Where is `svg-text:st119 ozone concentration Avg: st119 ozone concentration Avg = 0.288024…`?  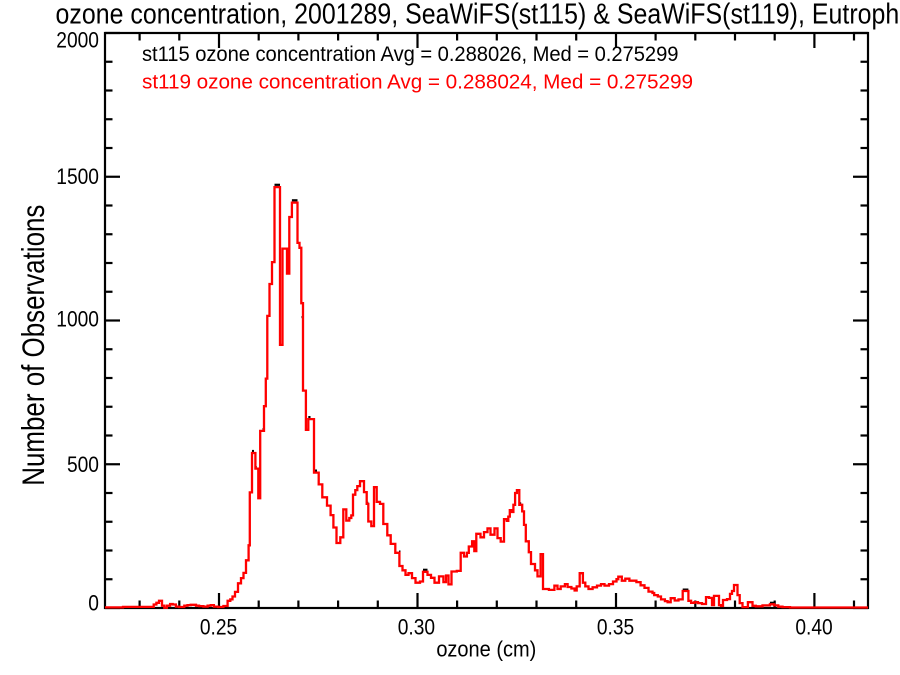 svg-text:st119 ozone concentration Avg: st119 ozone concentration Avg = 0.288024… is located at coordinates (417, 81).